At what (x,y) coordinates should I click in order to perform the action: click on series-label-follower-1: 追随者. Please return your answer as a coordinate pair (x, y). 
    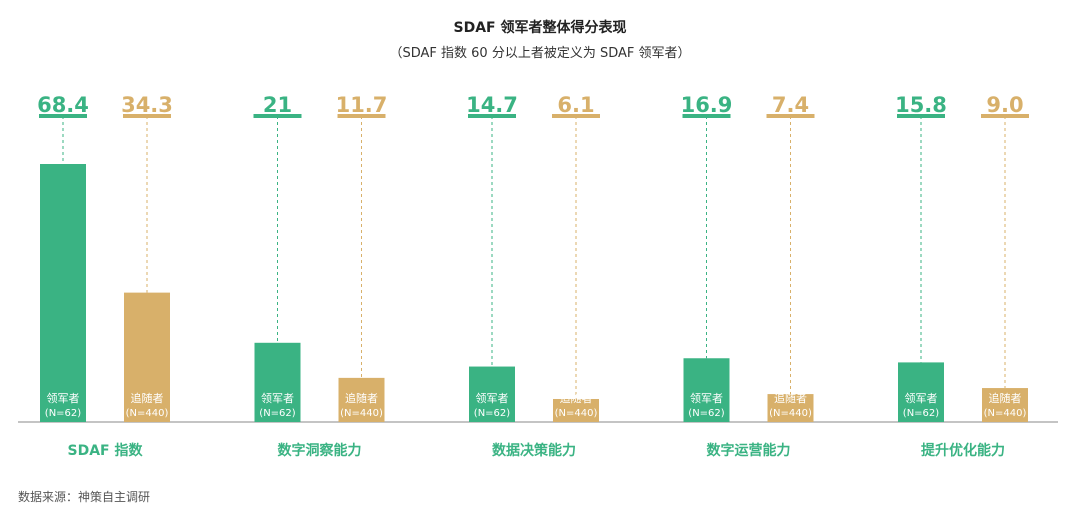
    Looking at the image, I should click on (361, 398).